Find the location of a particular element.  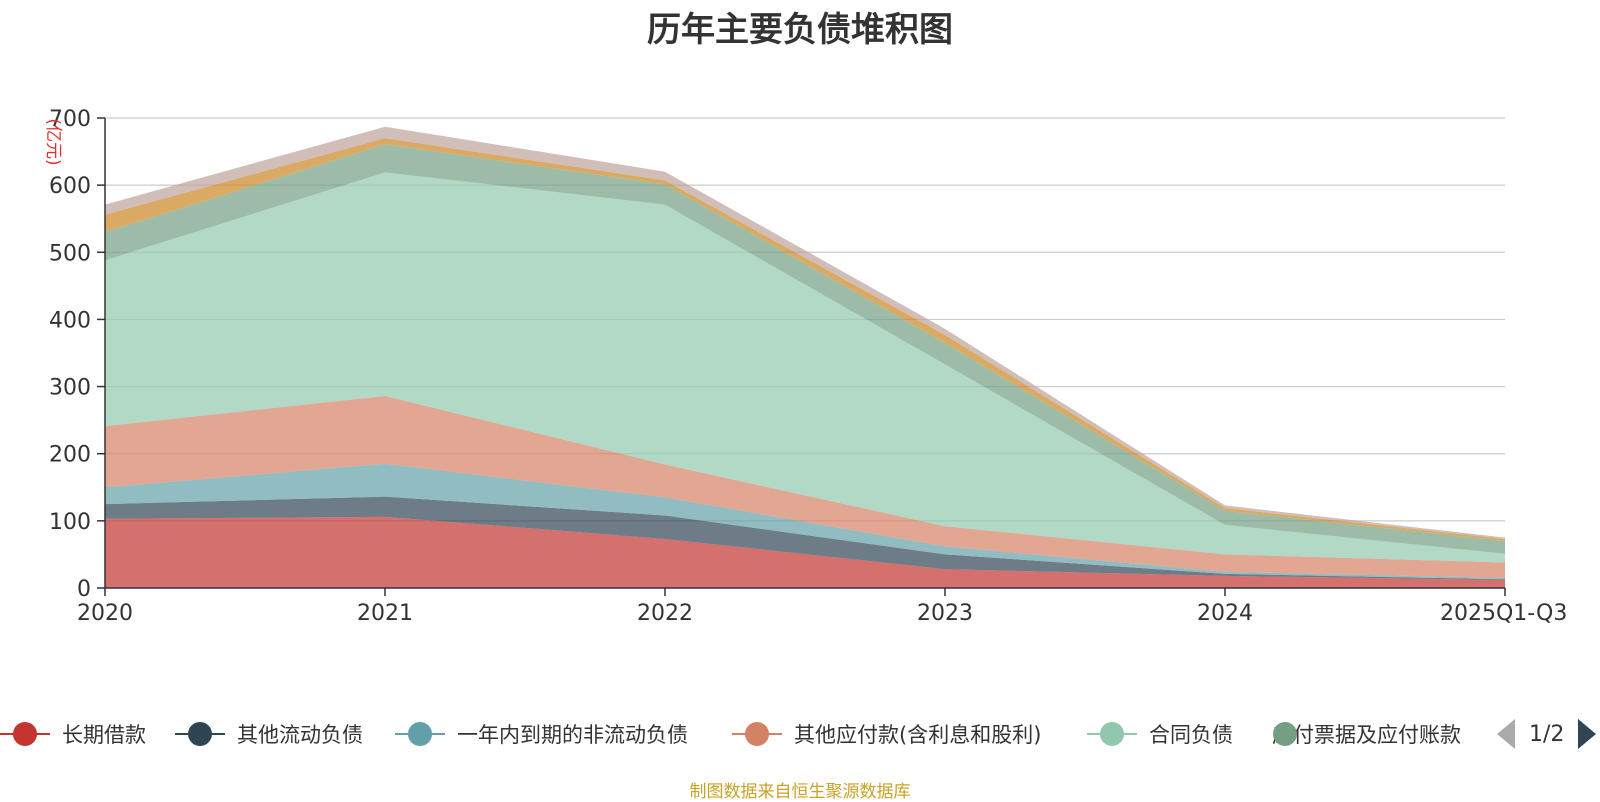

y-axis-unit-label: (亿元) is located at coordinates (53, 141).